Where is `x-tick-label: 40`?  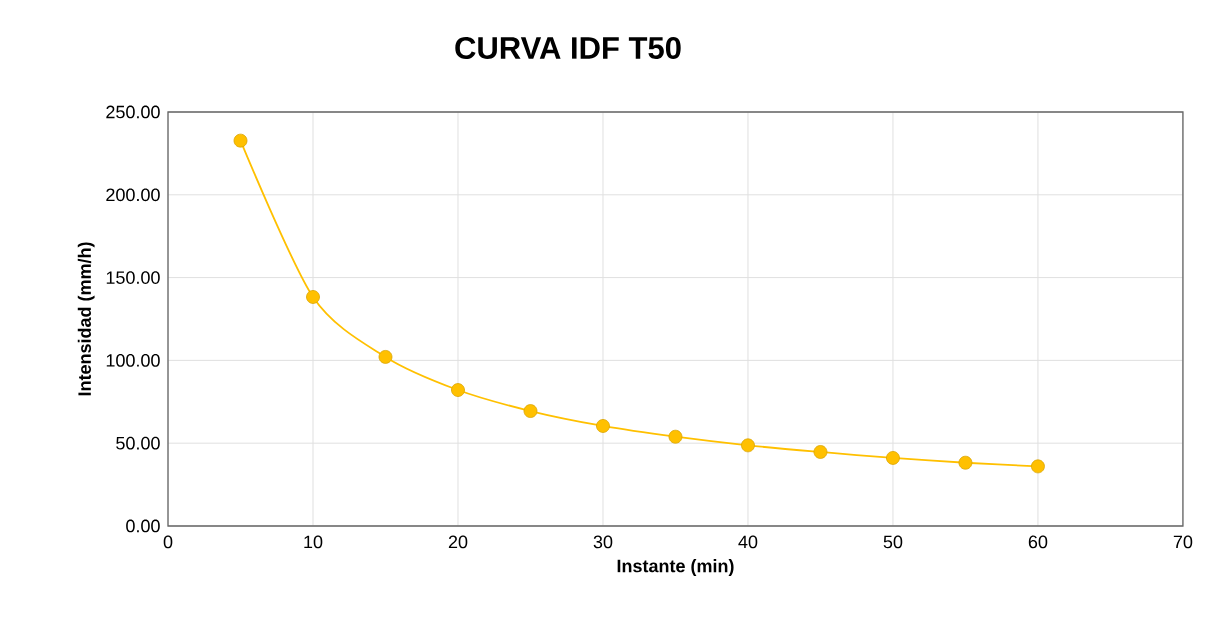
x-tick-label: 40 is located at coordinates (748, 542).